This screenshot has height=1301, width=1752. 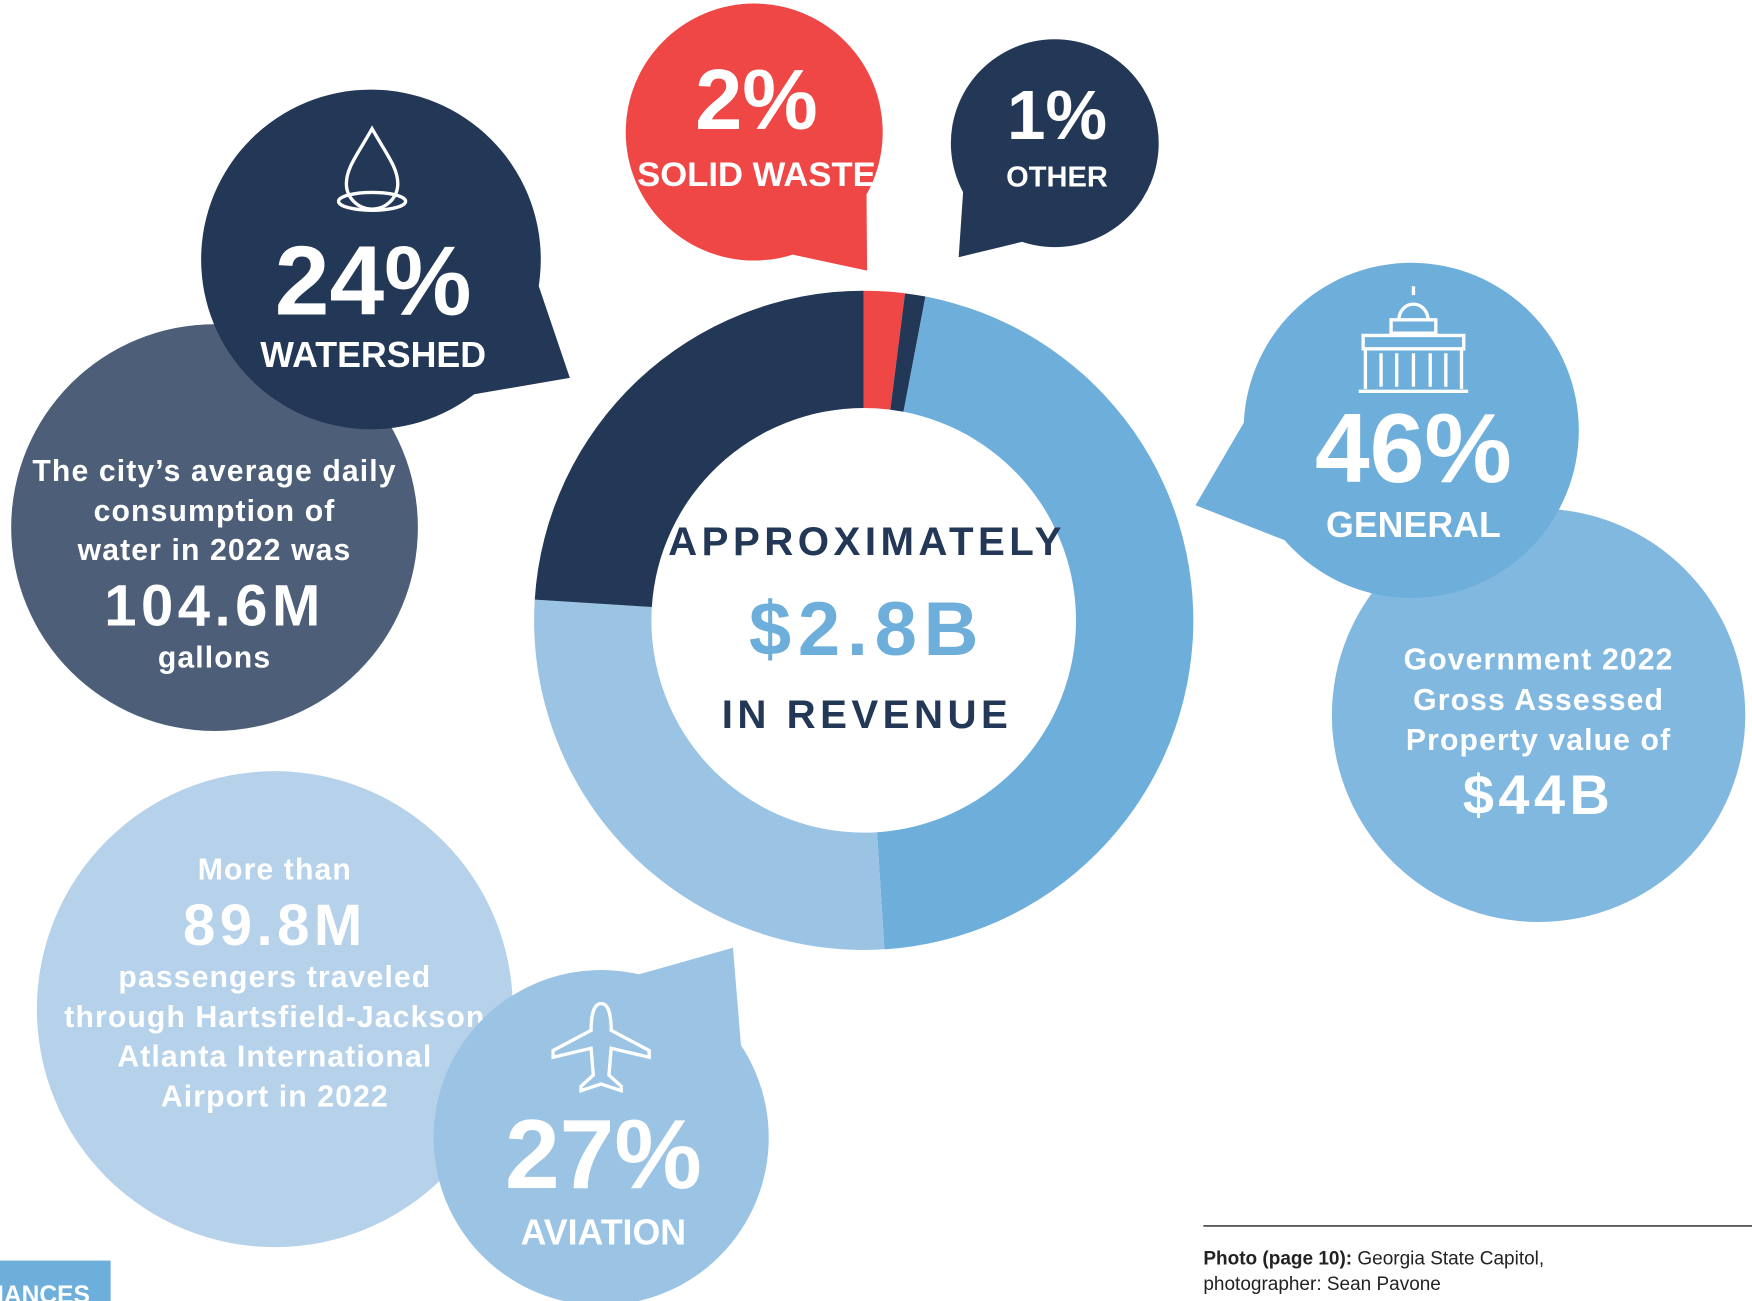 I want to click on category-label: WATERSHED, so click(x=373, y=355).